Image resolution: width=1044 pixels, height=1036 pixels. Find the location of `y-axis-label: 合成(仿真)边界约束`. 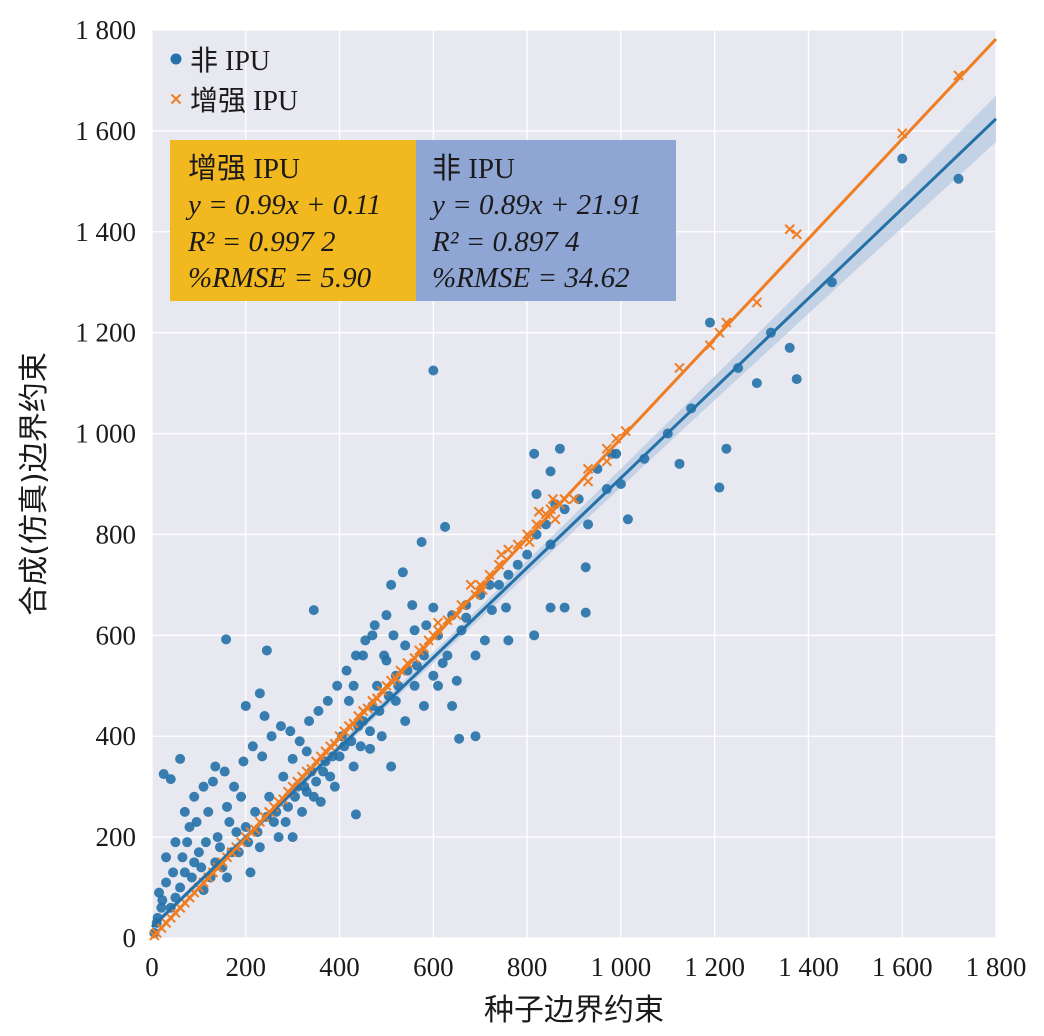

y-axis-label: 合成(仿真)边界约束 is located at coordinates (34, 483).